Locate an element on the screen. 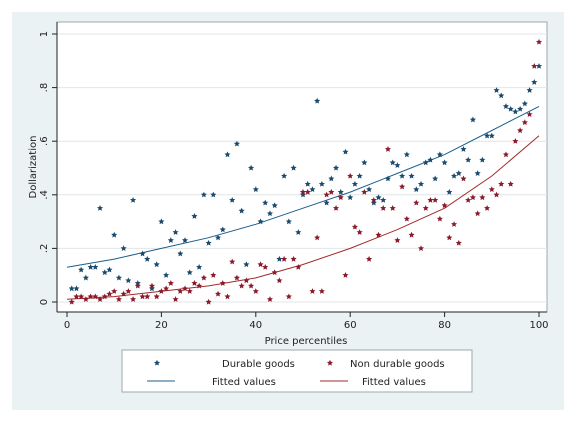 This screenshot has width=576, height=422. legend-box is located at coordinates (297, 371).